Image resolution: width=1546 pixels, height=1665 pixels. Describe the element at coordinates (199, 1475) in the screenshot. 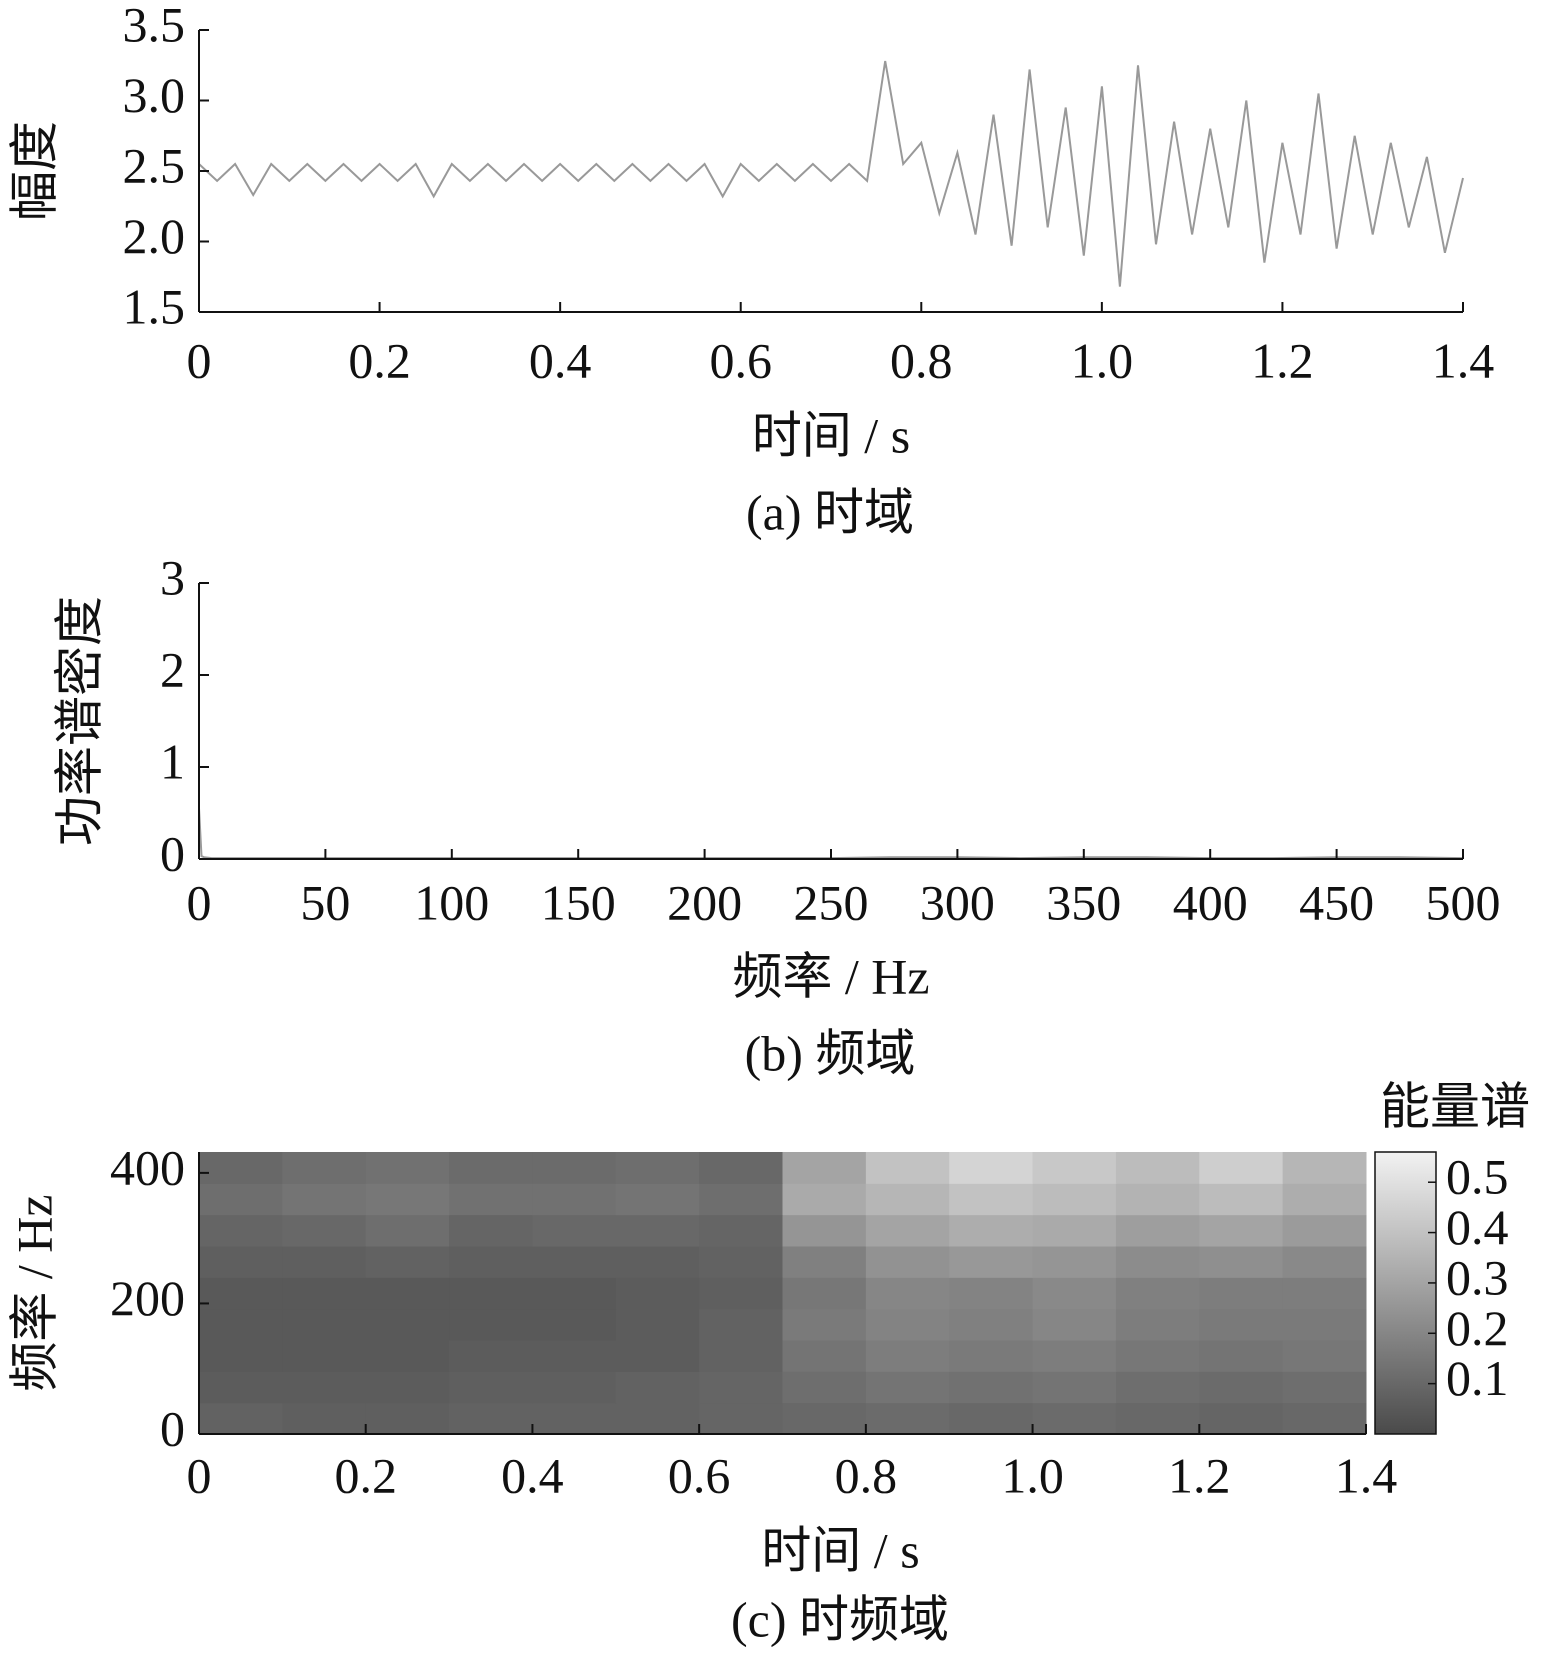

I see `x-tick-label: 0` at that location.